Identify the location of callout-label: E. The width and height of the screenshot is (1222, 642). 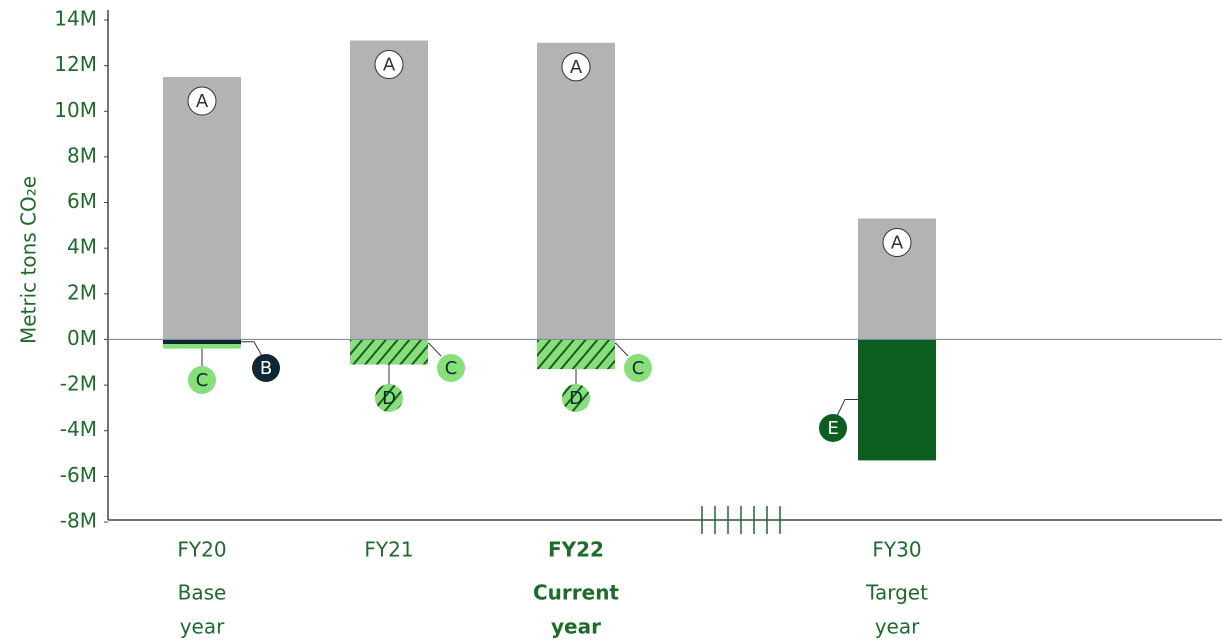
(832, 428).